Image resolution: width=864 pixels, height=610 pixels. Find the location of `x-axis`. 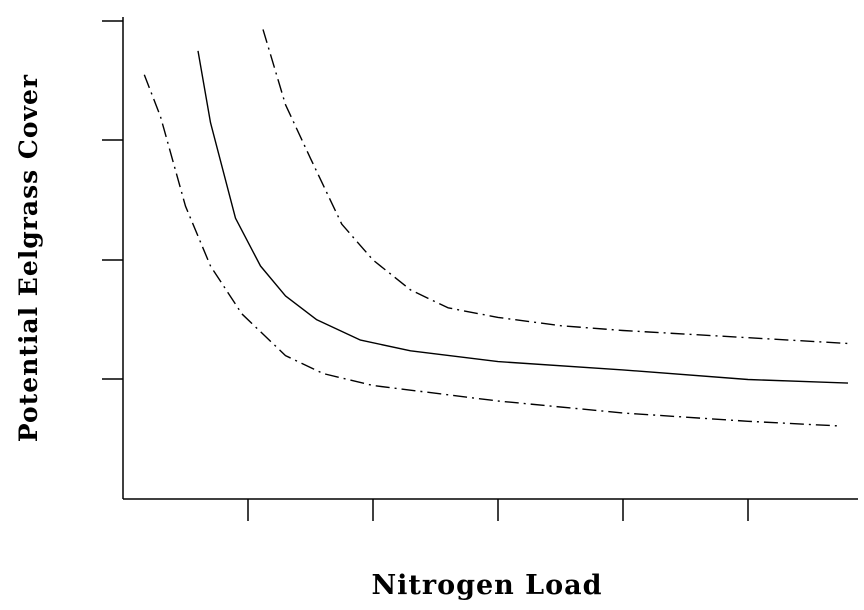

x-axis is located at coordinates (490, 509).